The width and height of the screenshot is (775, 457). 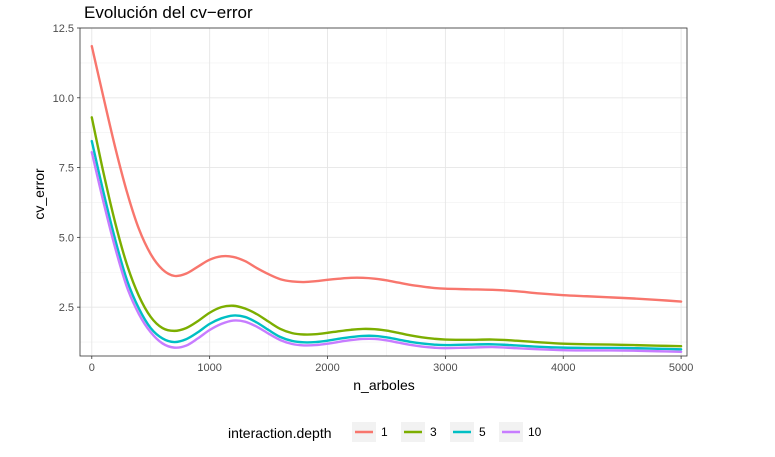 What do you see at coordinates (445, 368) in the screenshot?
I see `x-tick-label: 3000` at bounding box center [445, 368].